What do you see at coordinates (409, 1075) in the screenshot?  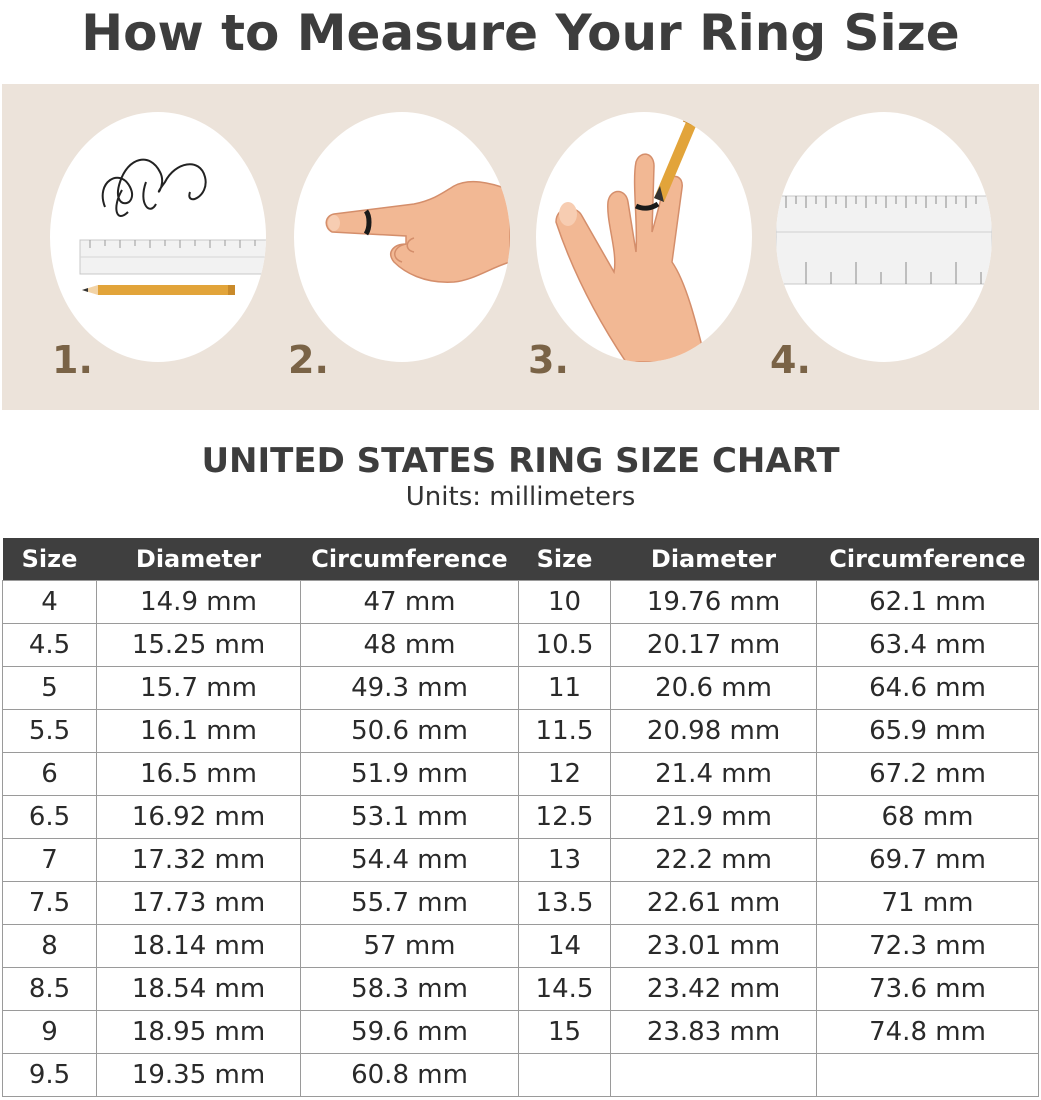 I see `cell-circumference: 60.8 mm` at bounding box center [409, 1075].